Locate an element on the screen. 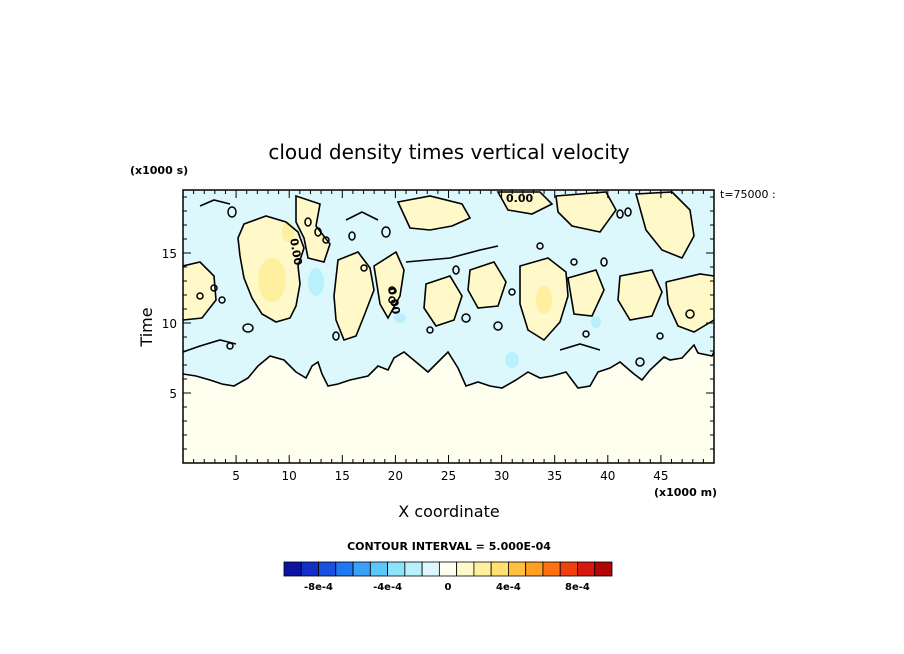 The width and height of the screenshot is (904, 654). colorbar-labels: -8e-4 -4e-4 0 4e-4 8e-4 is located at coordinates (447, 587).